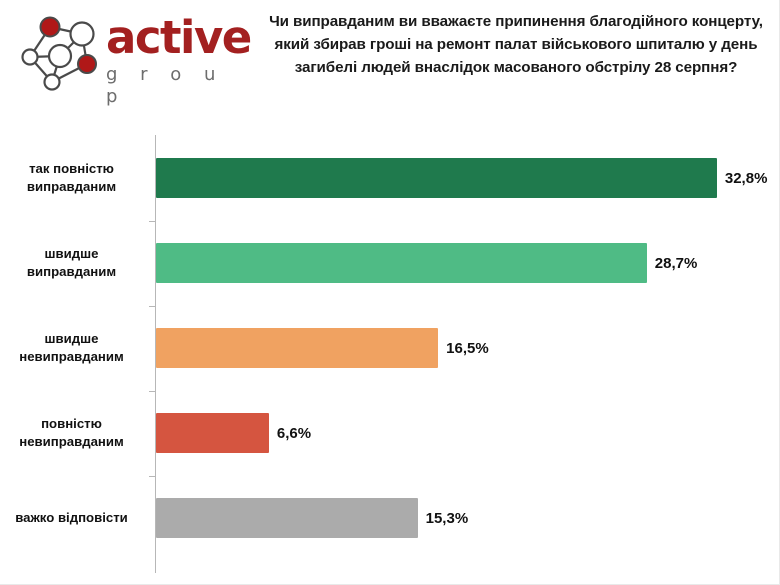 The width and height of the screenshot is (780, 585). I want to click on bar-value-label: 16,5%, so click(467, 348).